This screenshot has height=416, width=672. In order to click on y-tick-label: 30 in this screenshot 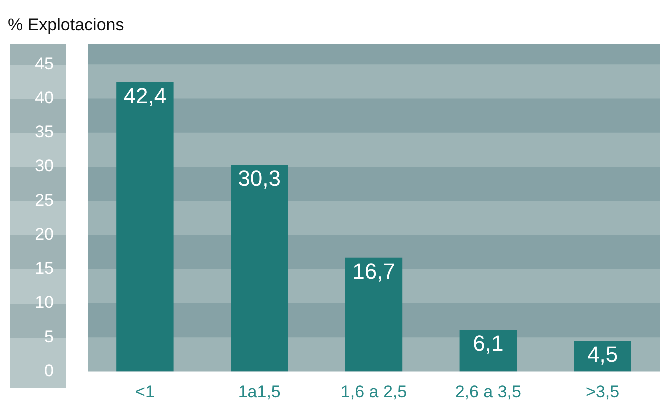, I will do `click(44, 166)`.